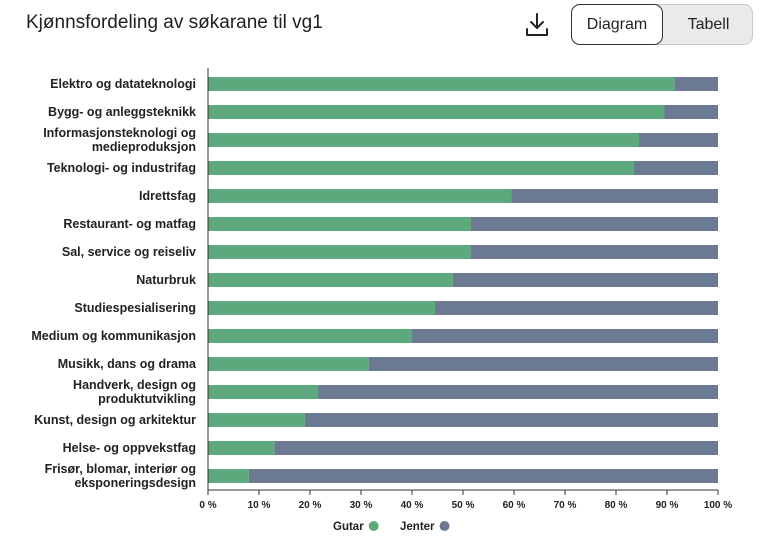 The image size is (780, 543). Describe the element at coordinates (444, 526) in the screenshot. I see `legend-marker-jenter` at that location.